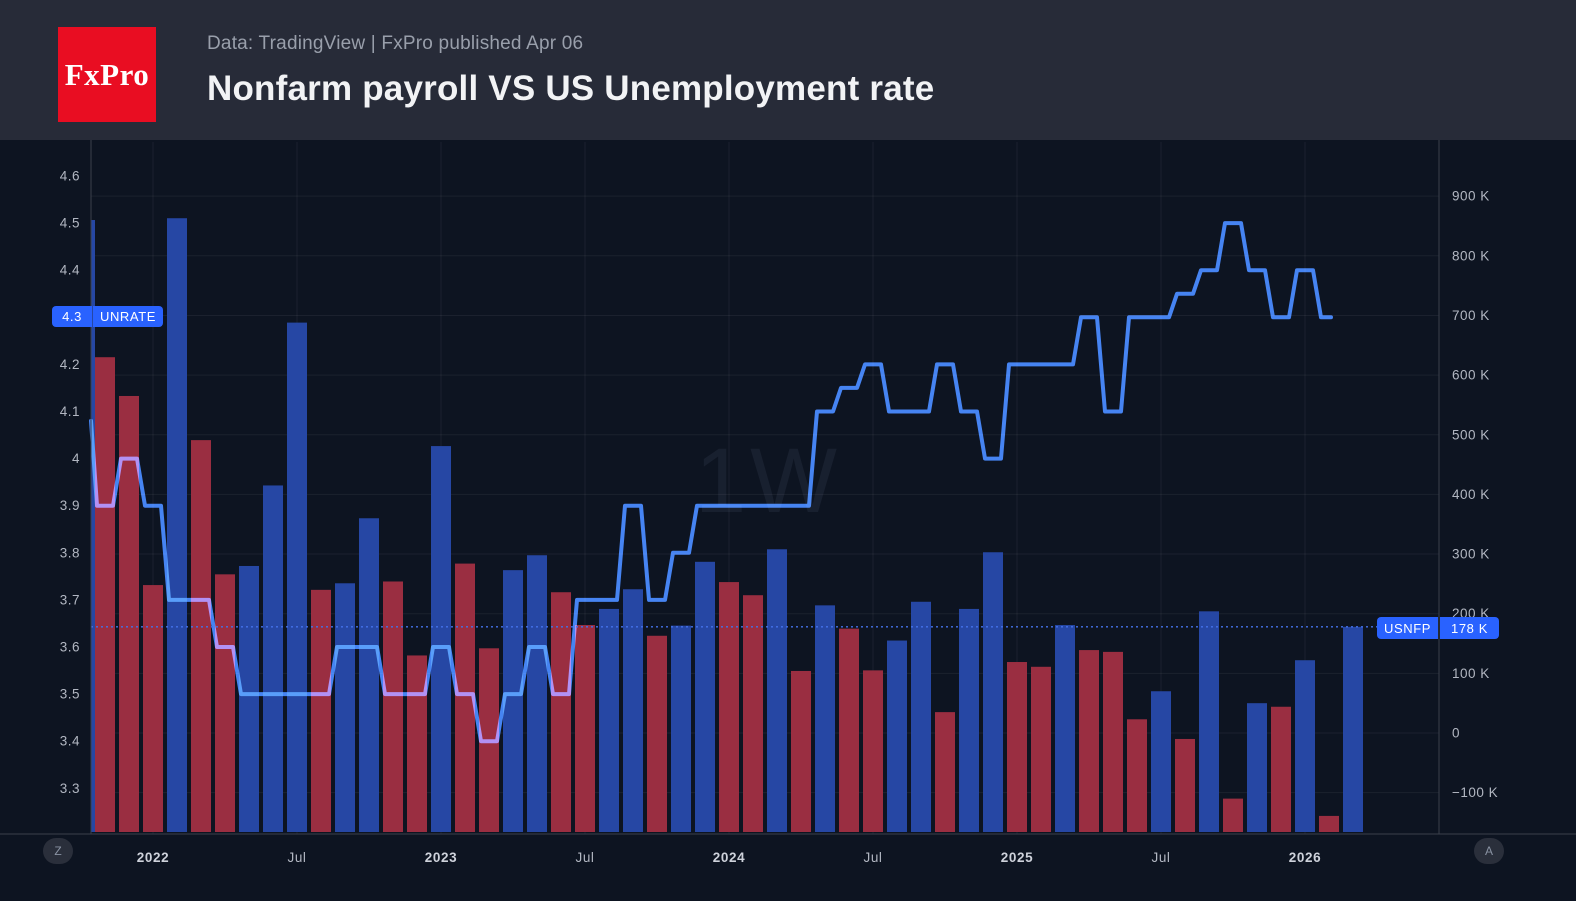  I want to click on left-axis-tick: 4.4, so click(70, 270).